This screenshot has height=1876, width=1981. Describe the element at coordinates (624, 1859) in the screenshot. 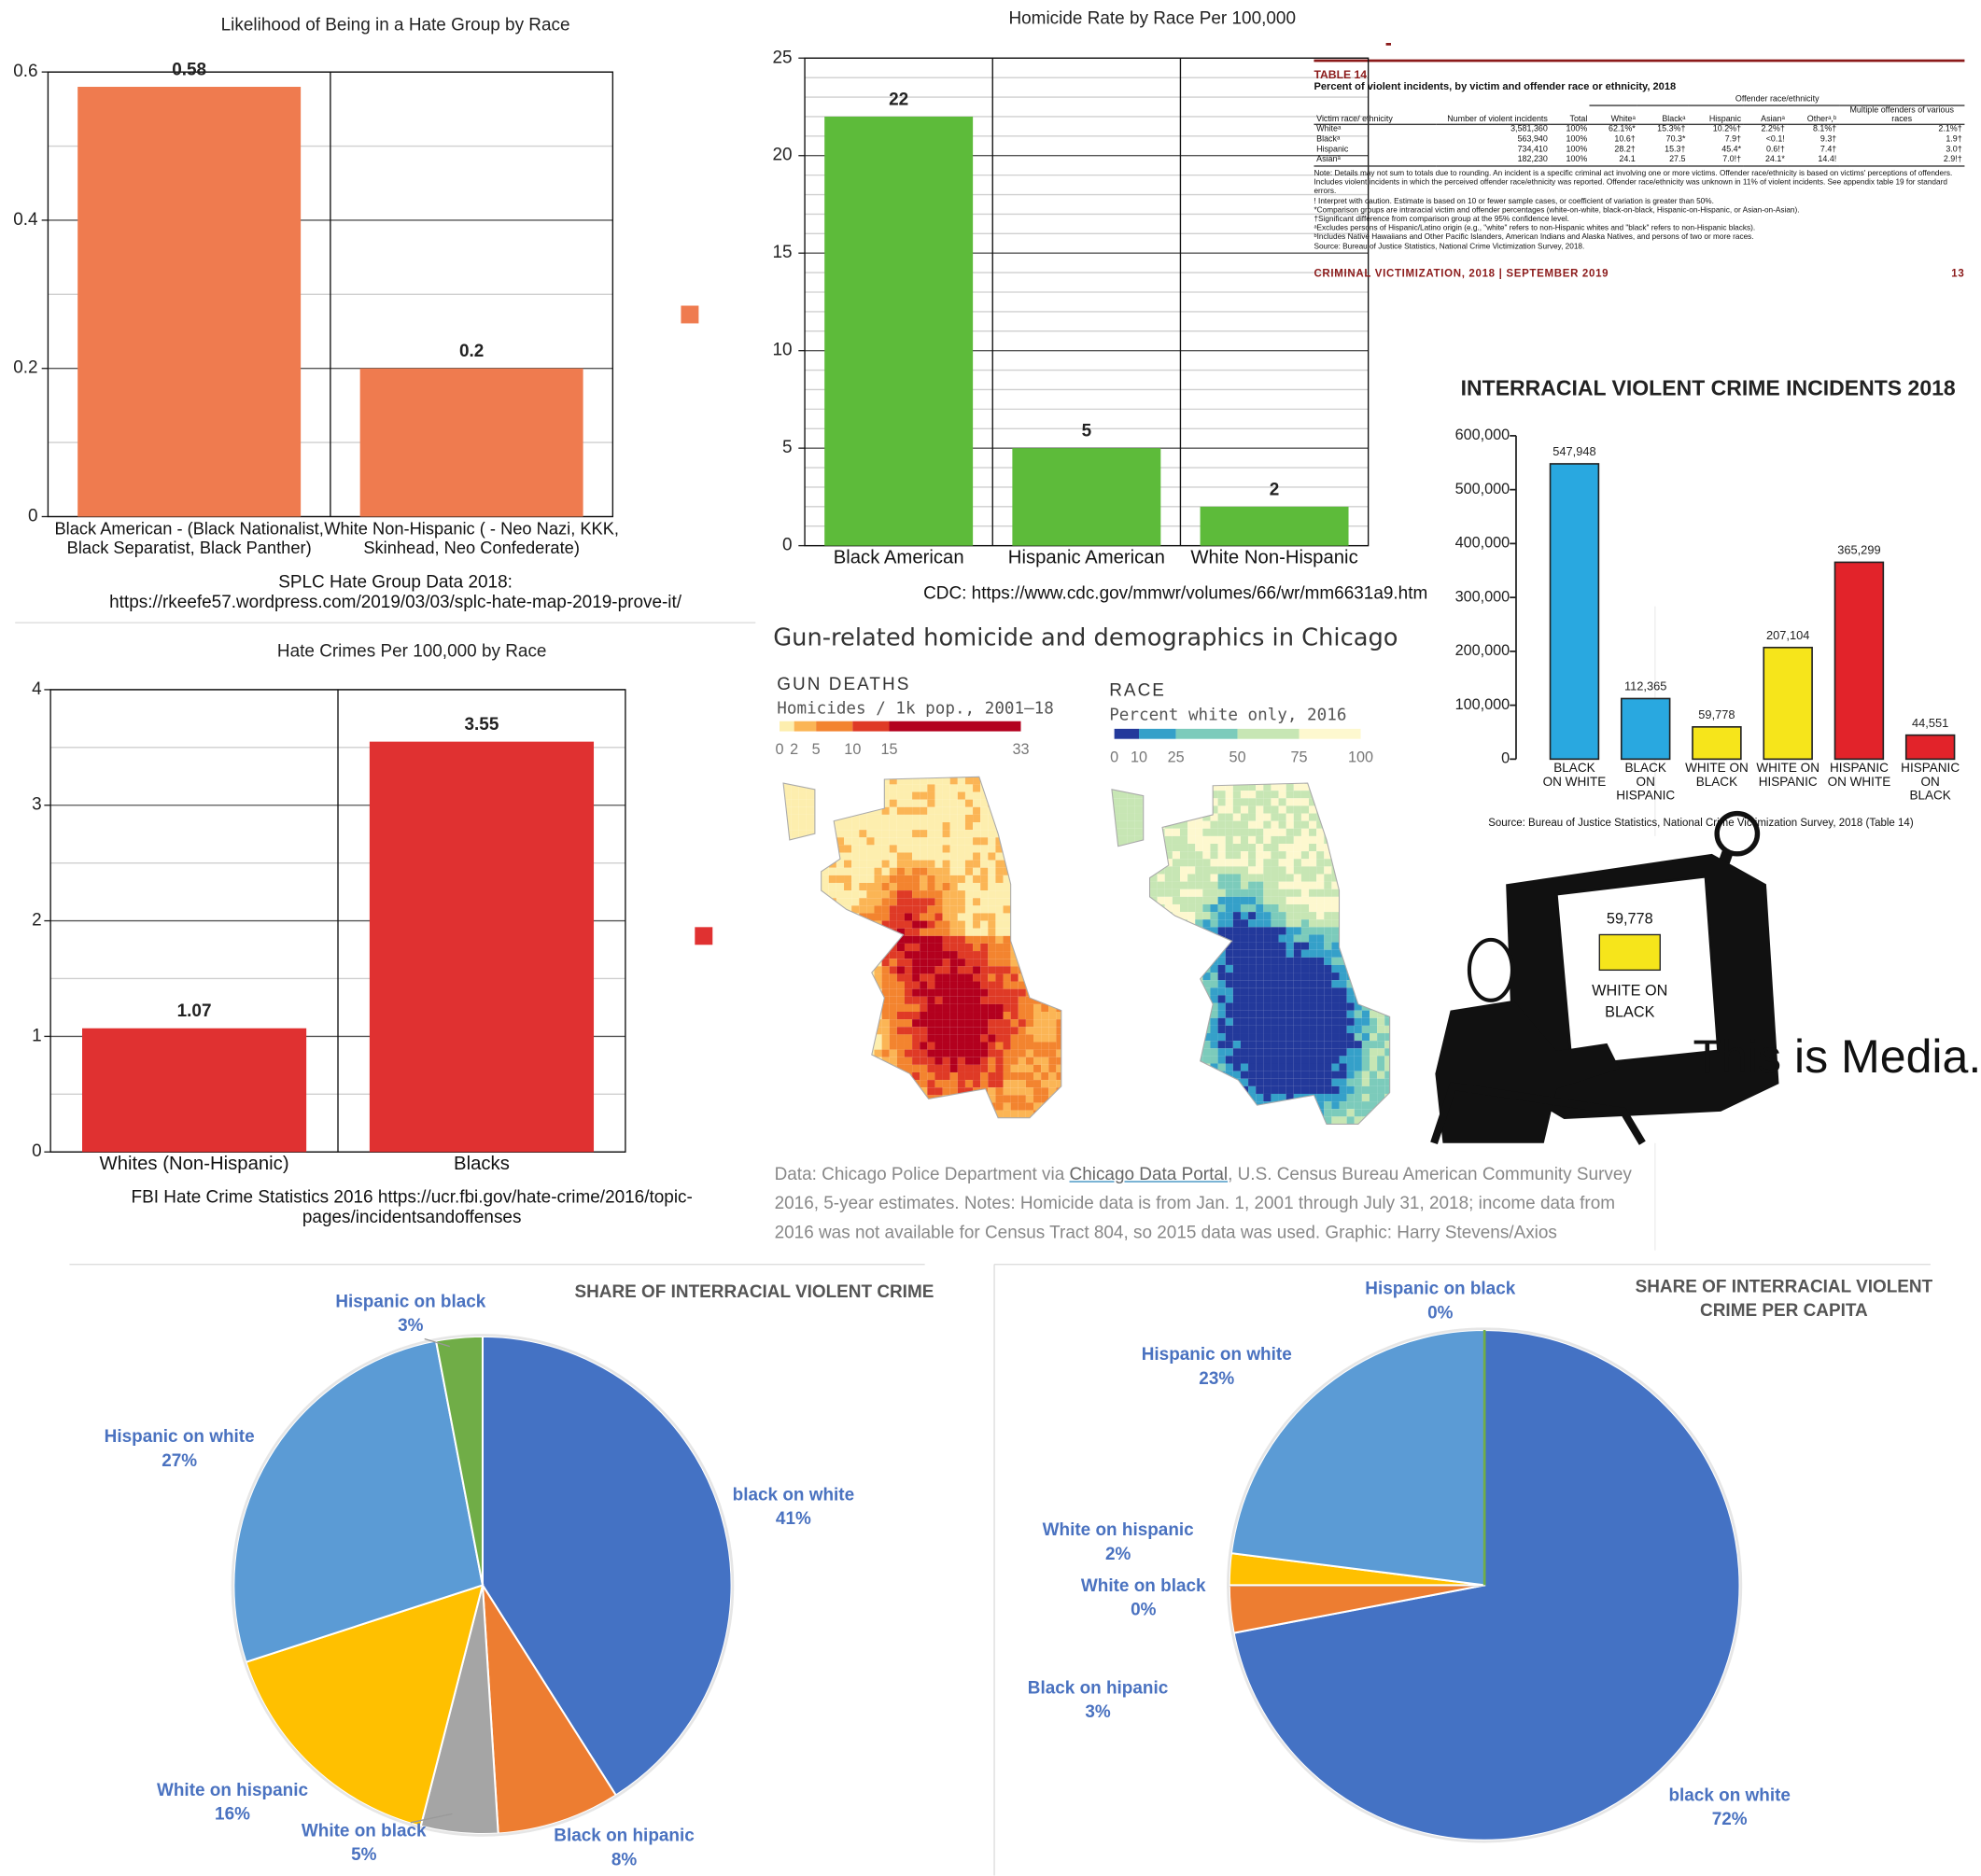

I see `slice-value: 8%` at that location.